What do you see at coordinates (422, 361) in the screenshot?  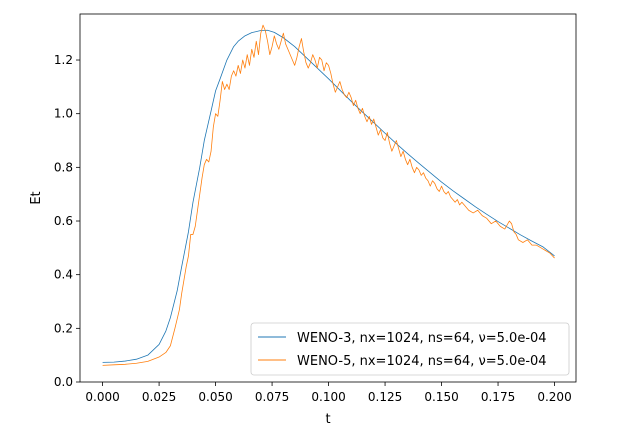 I see `legend-label-weno5: WENO-5, nx=1024, ns=64, ν=5.0e-04` at bounding box center [422, 361].